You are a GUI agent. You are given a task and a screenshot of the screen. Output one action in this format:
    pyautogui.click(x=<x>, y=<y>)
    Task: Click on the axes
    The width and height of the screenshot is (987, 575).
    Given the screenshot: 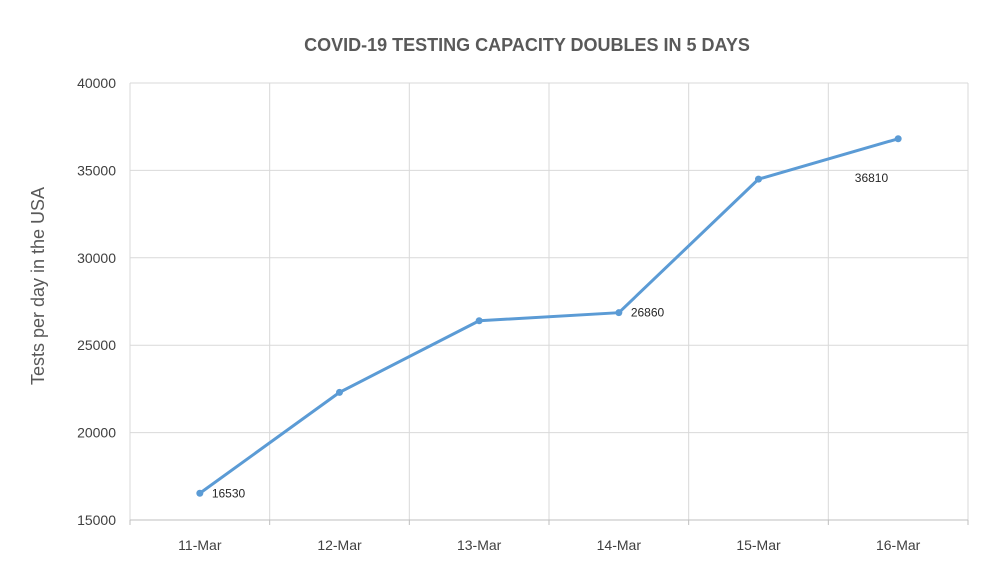 What is the action you would take?
    pyautogui.click(x=549, y=522)
    